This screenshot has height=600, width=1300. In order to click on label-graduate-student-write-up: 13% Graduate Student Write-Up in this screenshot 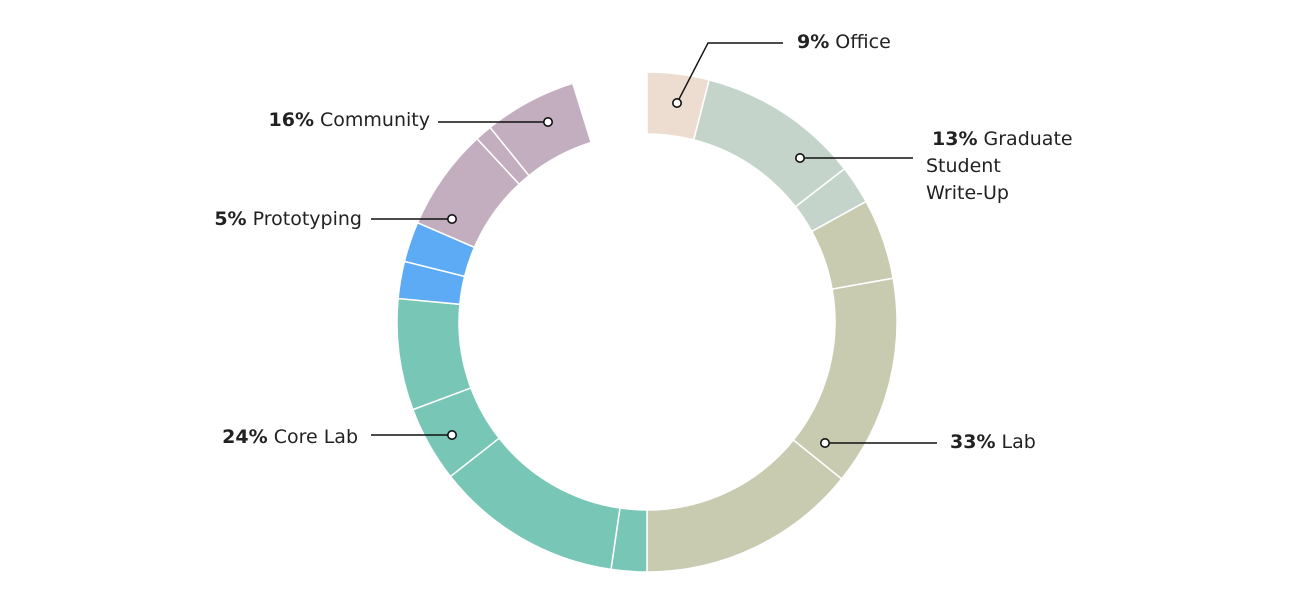, I will do `click(999, 166)`.